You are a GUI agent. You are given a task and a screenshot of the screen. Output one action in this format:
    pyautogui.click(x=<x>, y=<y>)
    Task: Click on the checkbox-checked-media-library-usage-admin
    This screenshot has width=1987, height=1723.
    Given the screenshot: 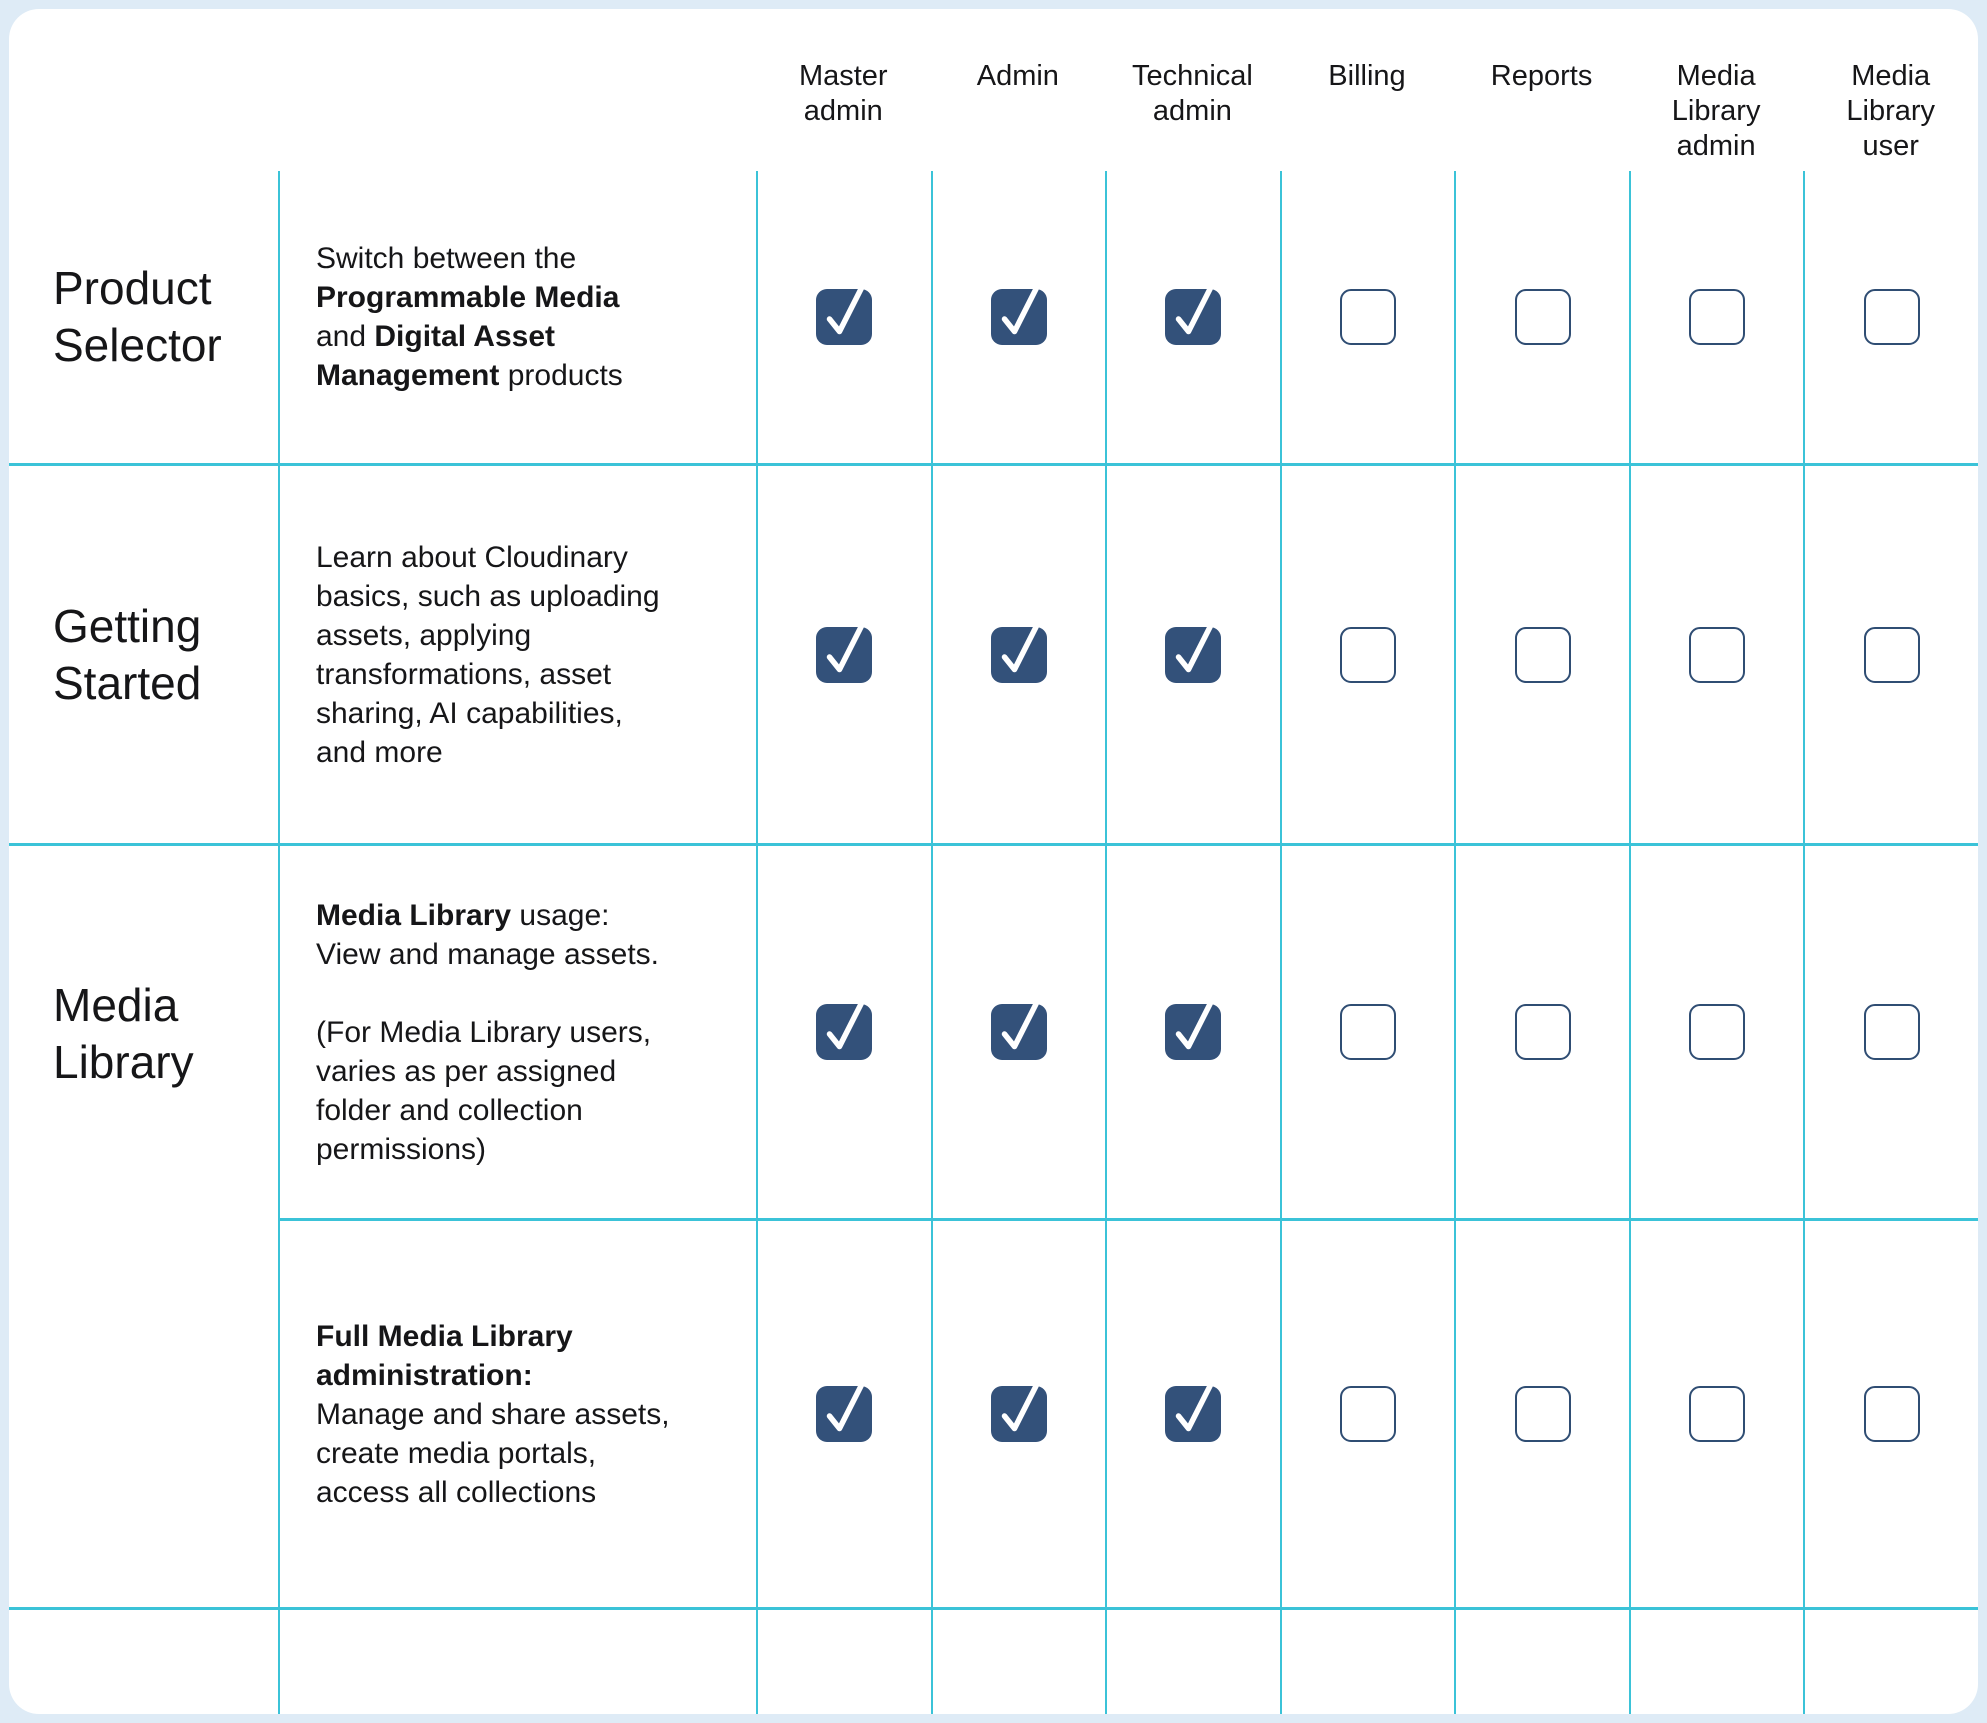 What is the action you would take?
    pyautogui.click(x=1018, y=1029)
    